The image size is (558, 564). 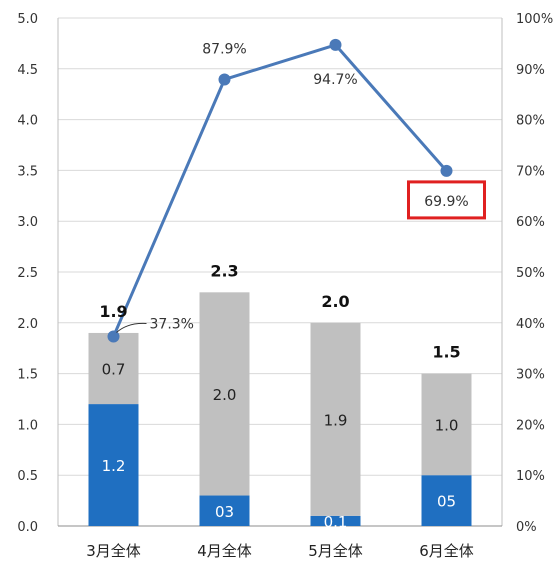 I want to click on left-tick-label: 3.0, so click(x=27, y=222).